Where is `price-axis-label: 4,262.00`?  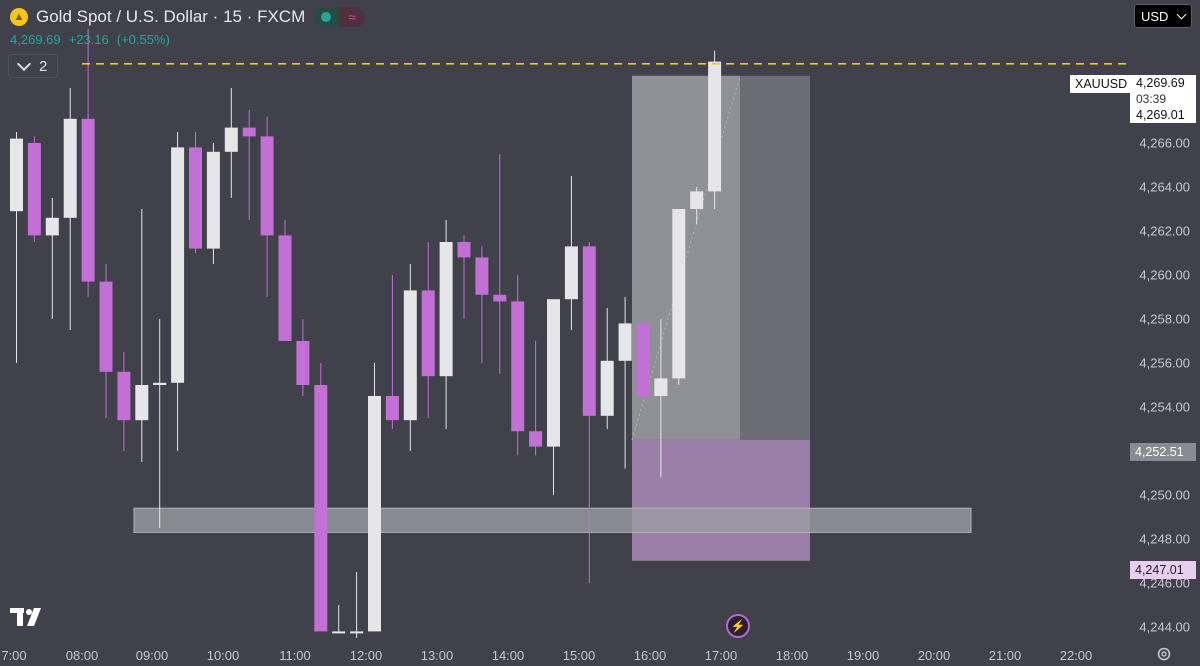
price-axis-label: 4,262.00 is located at coordinates (1164, 231).